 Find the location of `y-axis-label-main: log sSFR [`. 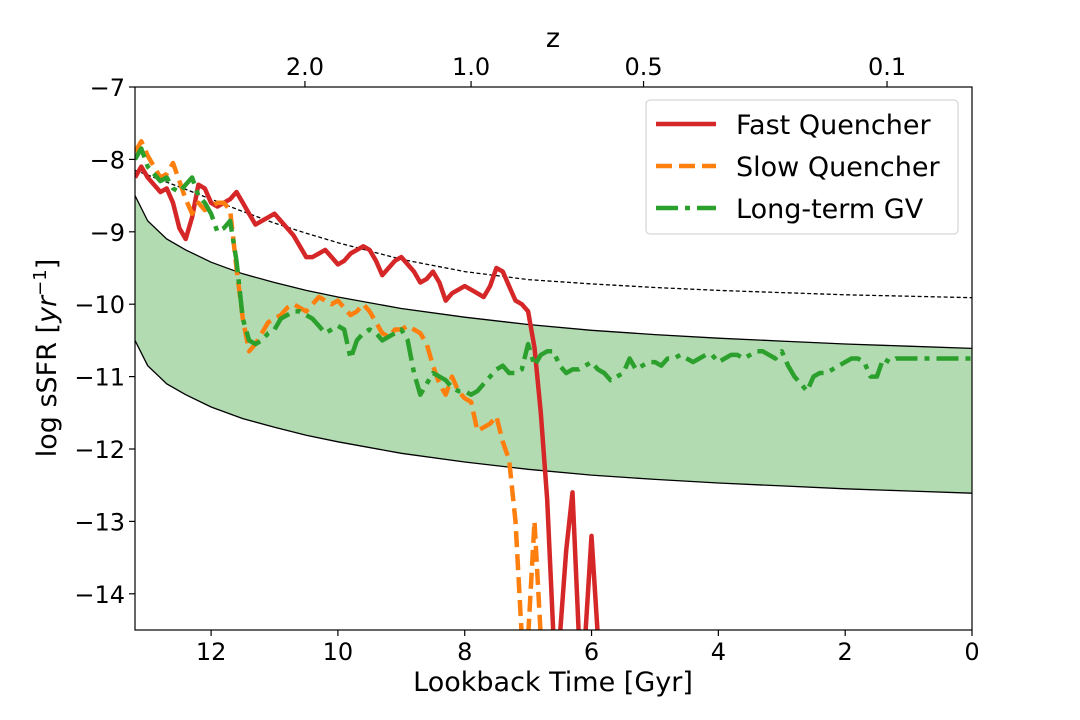

y-axis-label-main: log sSFR [ is located at coordinates (47, 390).